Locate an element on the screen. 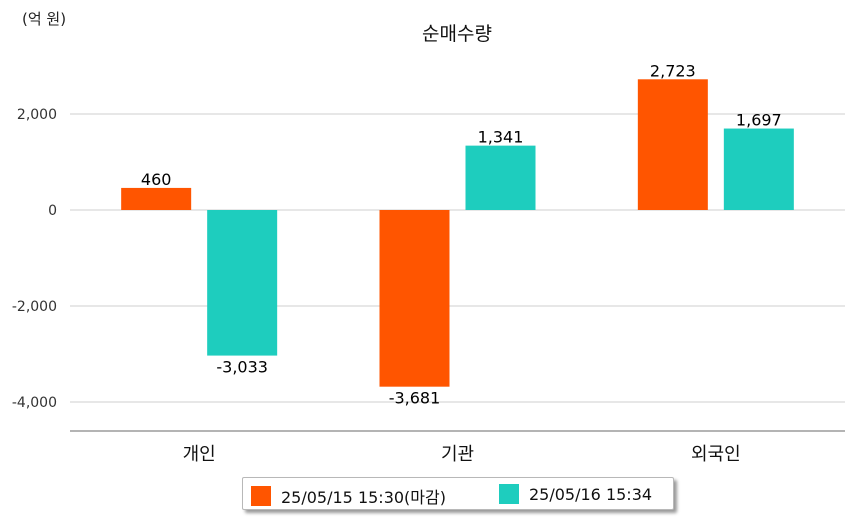  data-label: -3,681 is located at coordinates (415, 398).